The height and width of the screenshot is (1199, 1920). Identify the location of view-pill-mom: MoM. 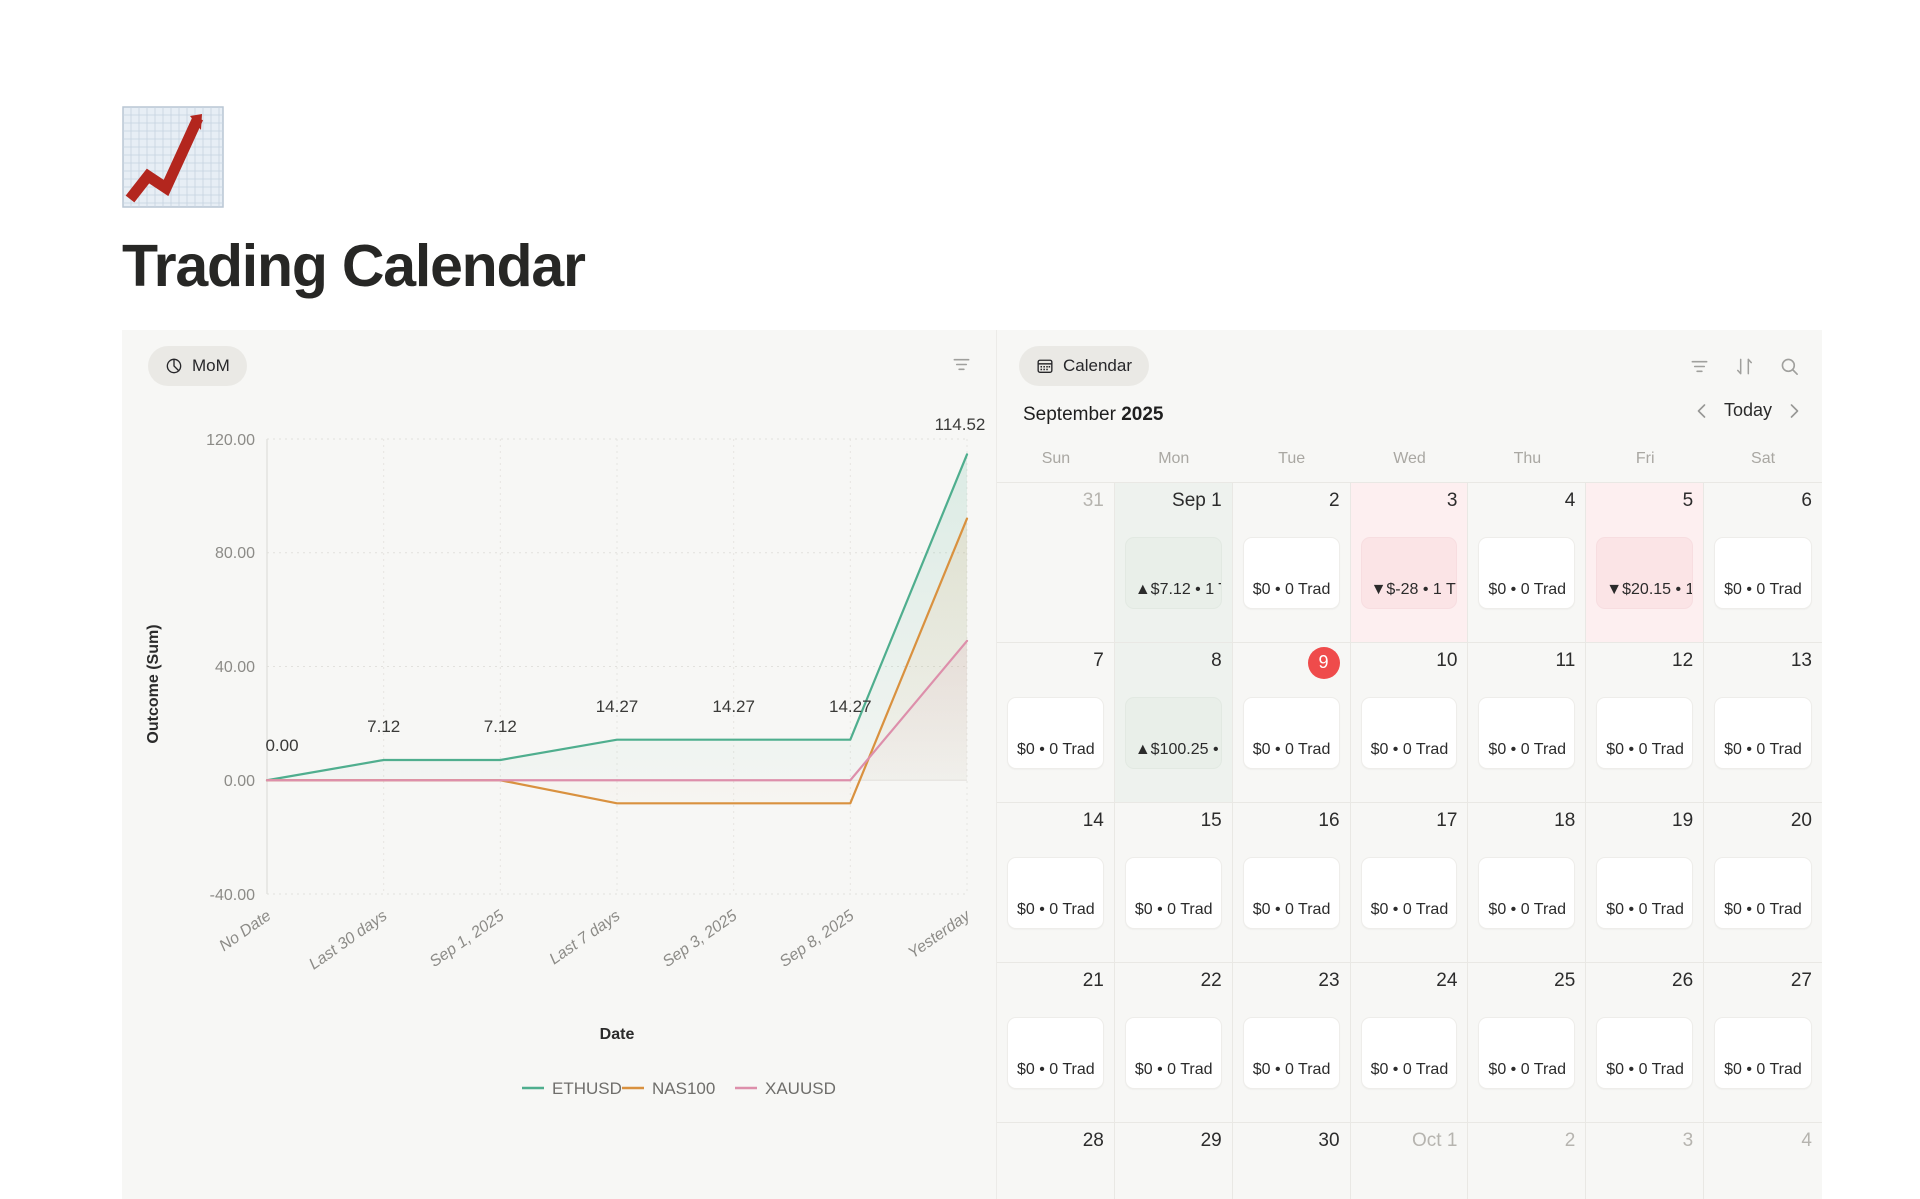
(197, 366).